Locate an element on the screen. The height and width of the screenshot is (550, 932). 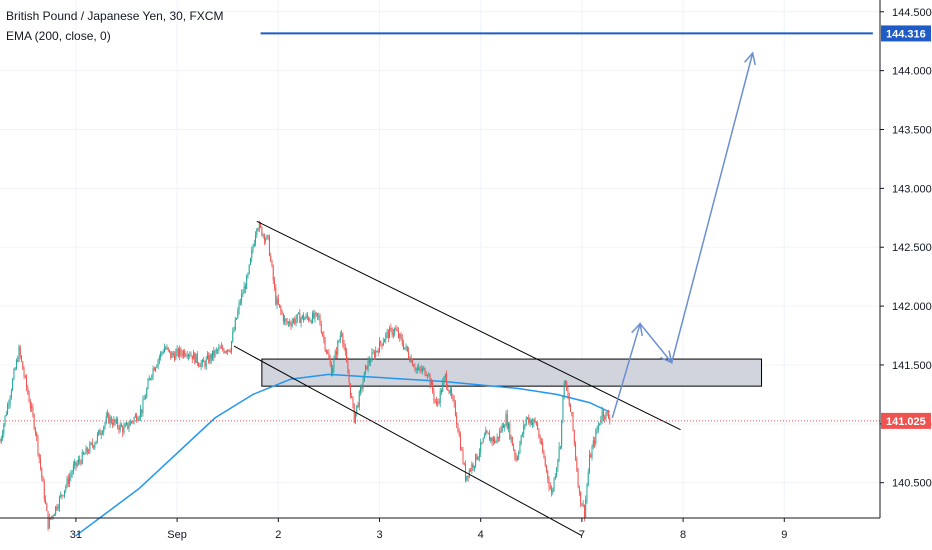
time-tick-label: 31 is located at coordinates (76, 535).